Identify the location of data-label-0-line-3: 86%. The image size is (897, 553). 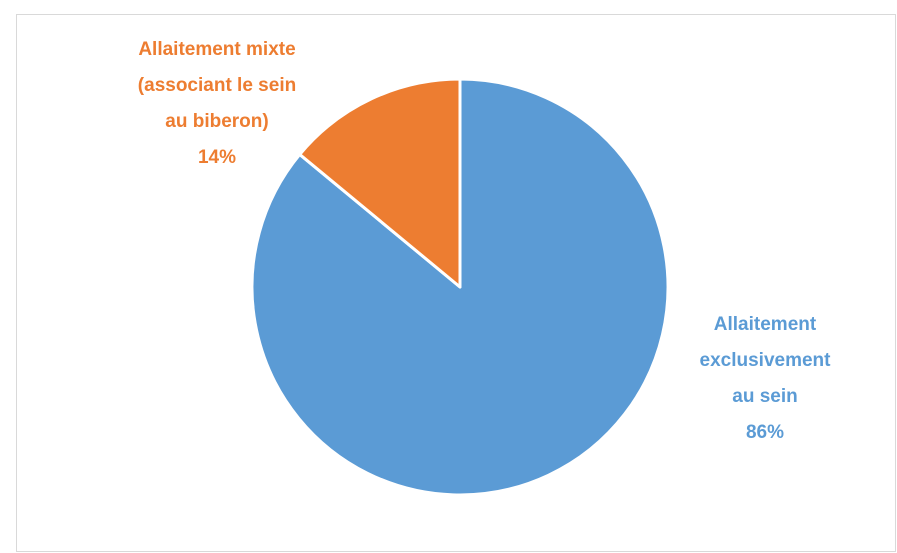
(765, 432).